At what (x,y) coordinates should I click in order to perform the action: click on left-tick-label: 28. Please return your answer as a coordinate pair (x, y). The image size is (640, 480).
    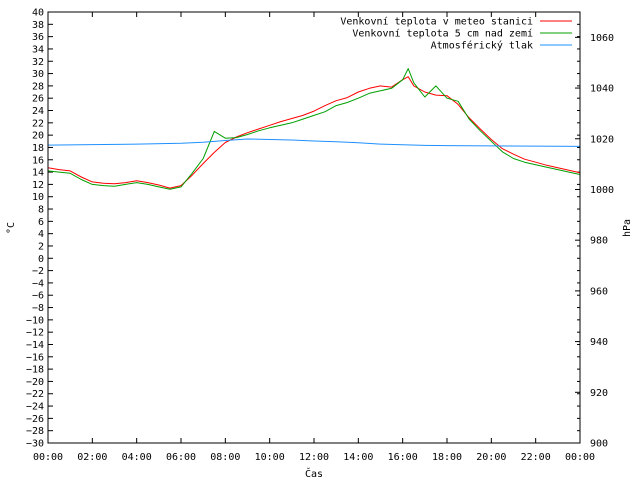
    Looking at the image, I should click on (38, 86).